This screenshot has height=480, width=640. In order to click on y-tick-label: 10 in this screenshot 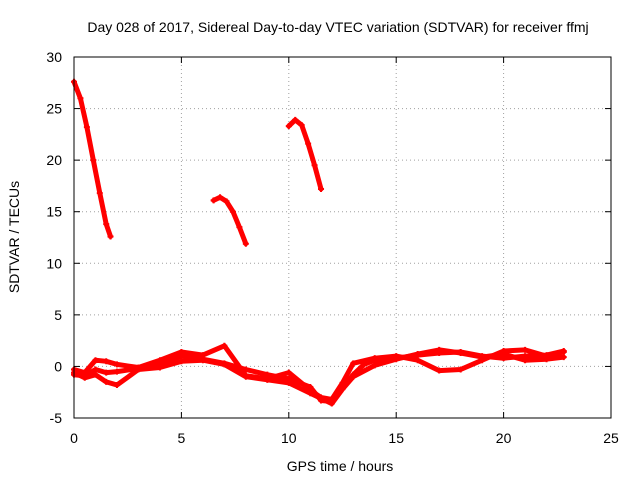, I will do `click(54, 263)`.